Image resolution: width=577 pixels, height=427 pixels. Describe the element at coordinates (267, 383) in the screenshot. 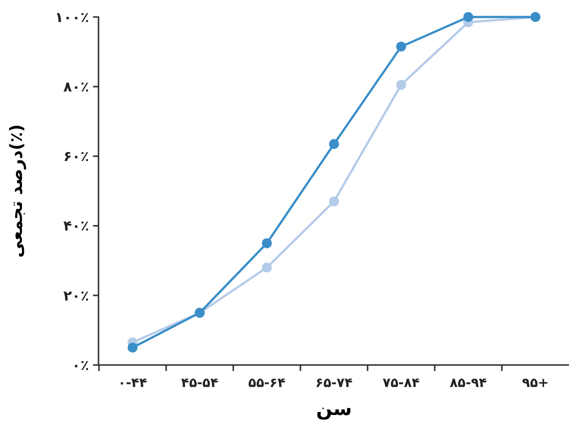

I see `x-tick-label: ۵۵-۶۴` at that location.